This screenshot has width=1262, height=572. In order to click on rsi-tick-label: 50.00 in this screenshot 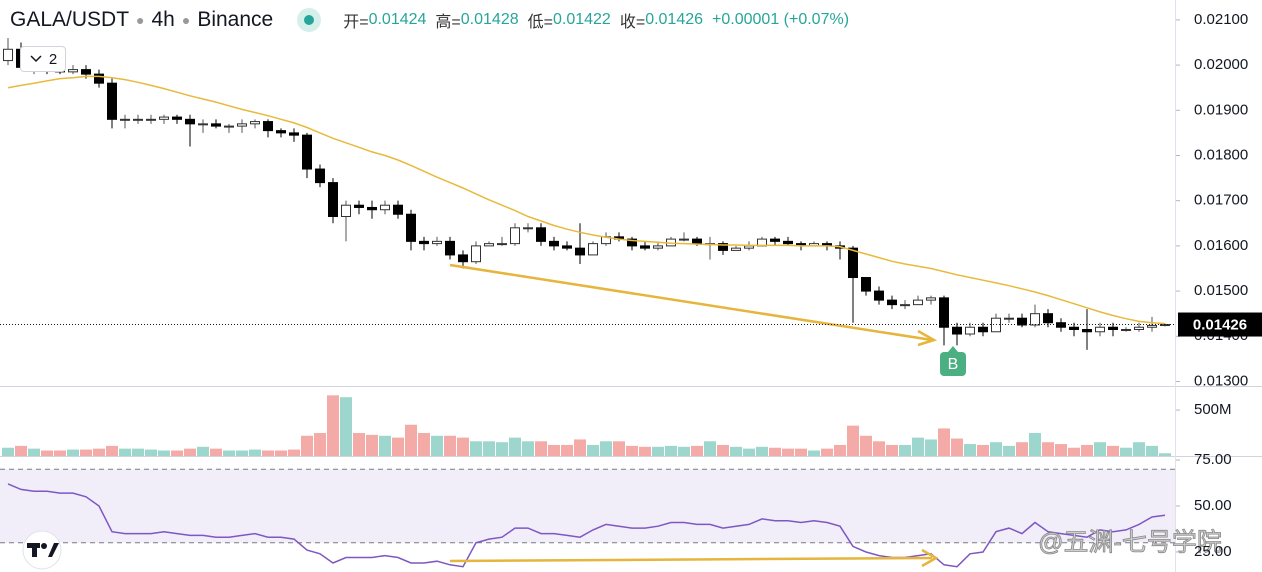, I will do `click(1213, 505)`.